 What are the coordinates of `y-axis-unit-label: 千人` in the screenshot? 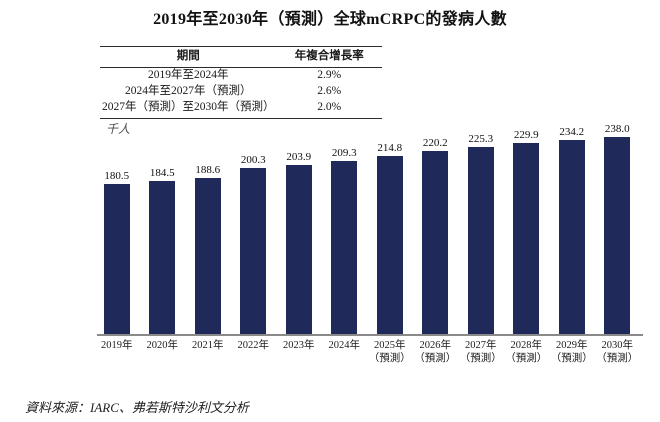 It's located at (118, 129).